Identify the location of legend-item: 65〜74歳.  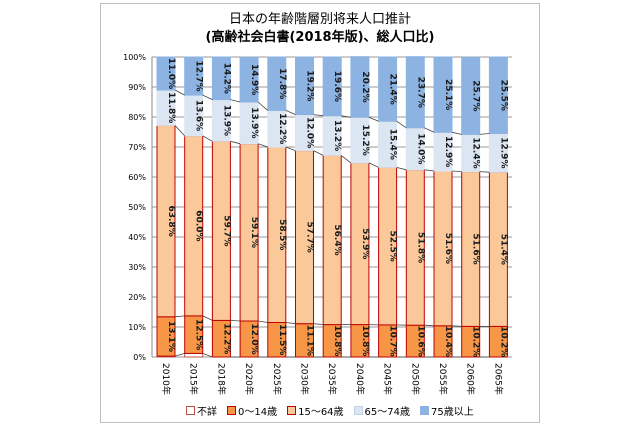
(381, 410).